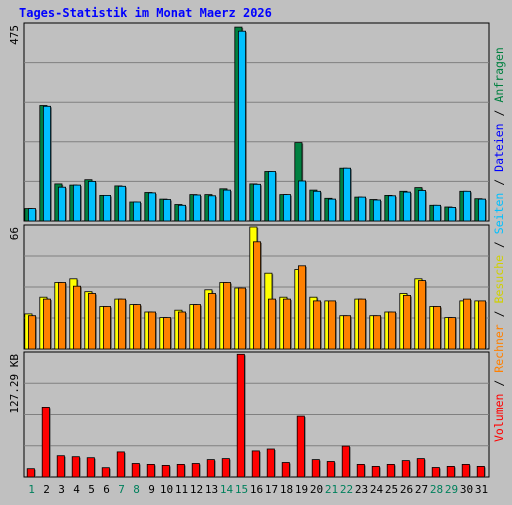 The image size is (512, 505). I want to click on x-label-day-3: 3, so click(61, 489).